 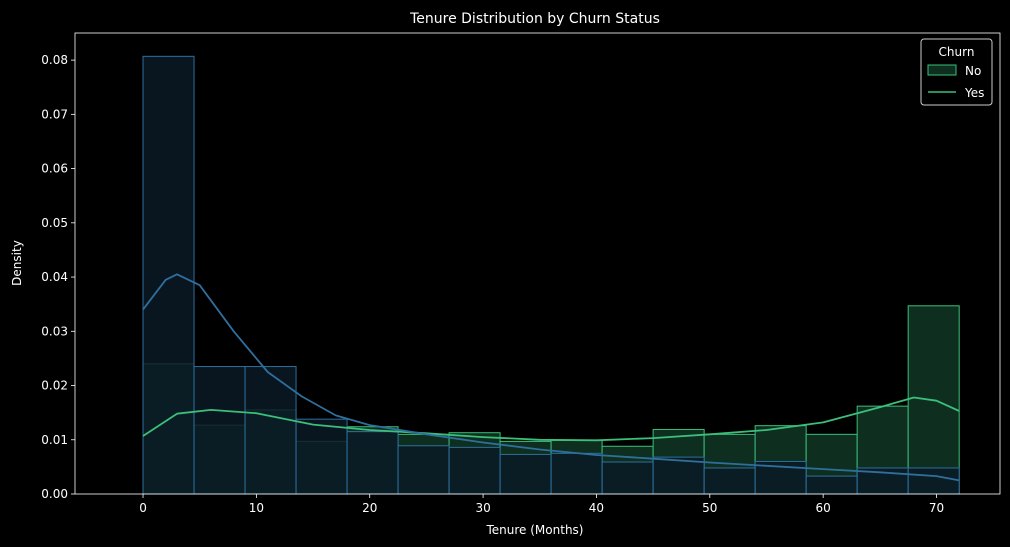 I want to click on x-tick-label: 60, so click(x=823, y=508).